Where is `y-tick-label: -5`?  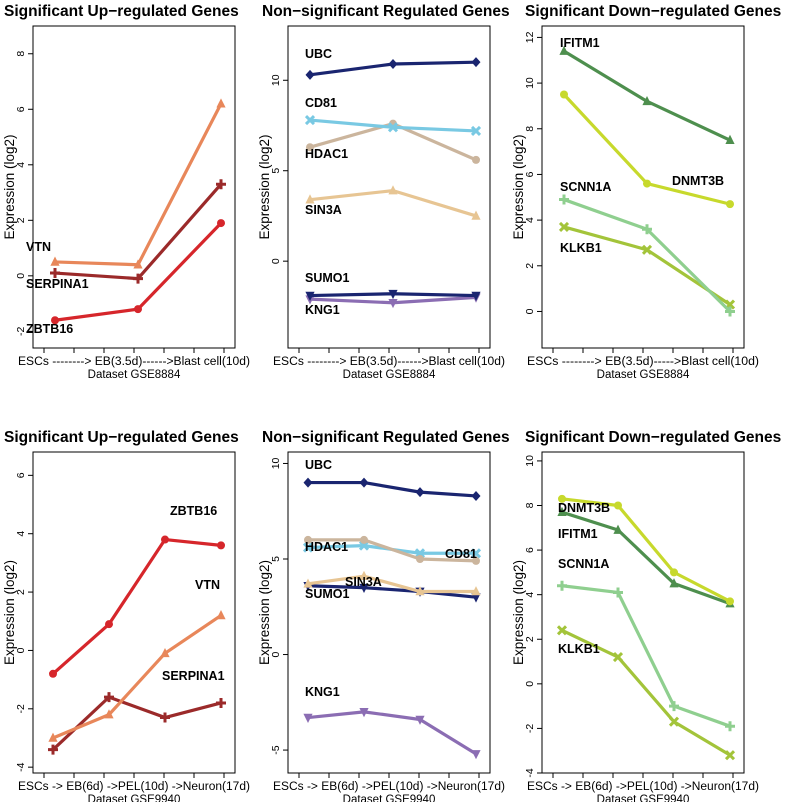
y-tick-label: -5 is located at coordinates (276, 749).